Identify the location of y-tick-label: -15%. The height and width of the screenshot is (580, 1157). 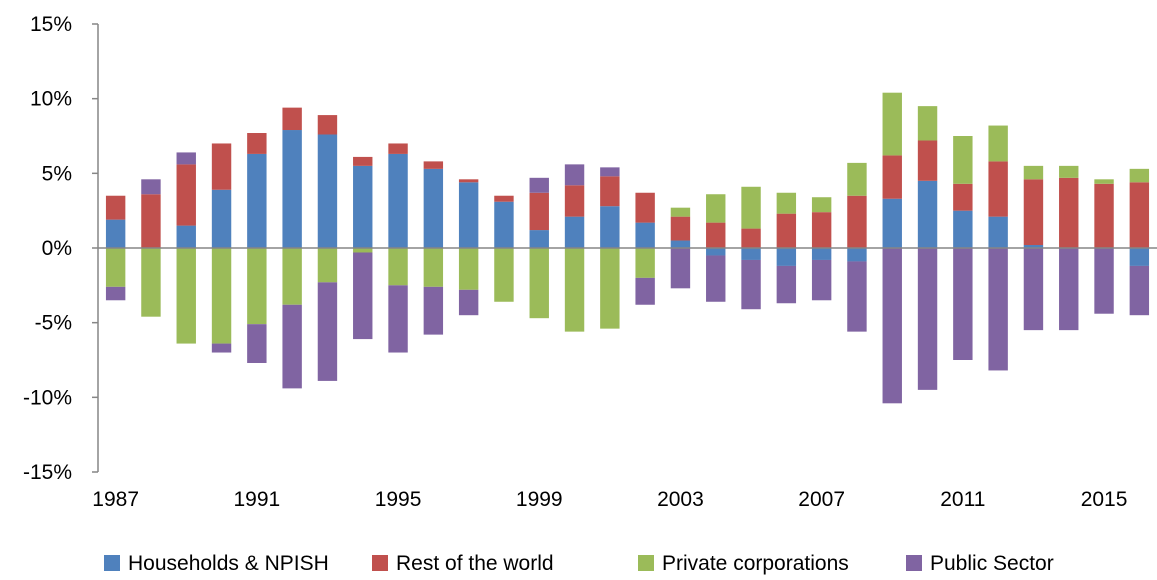
(47, 472).